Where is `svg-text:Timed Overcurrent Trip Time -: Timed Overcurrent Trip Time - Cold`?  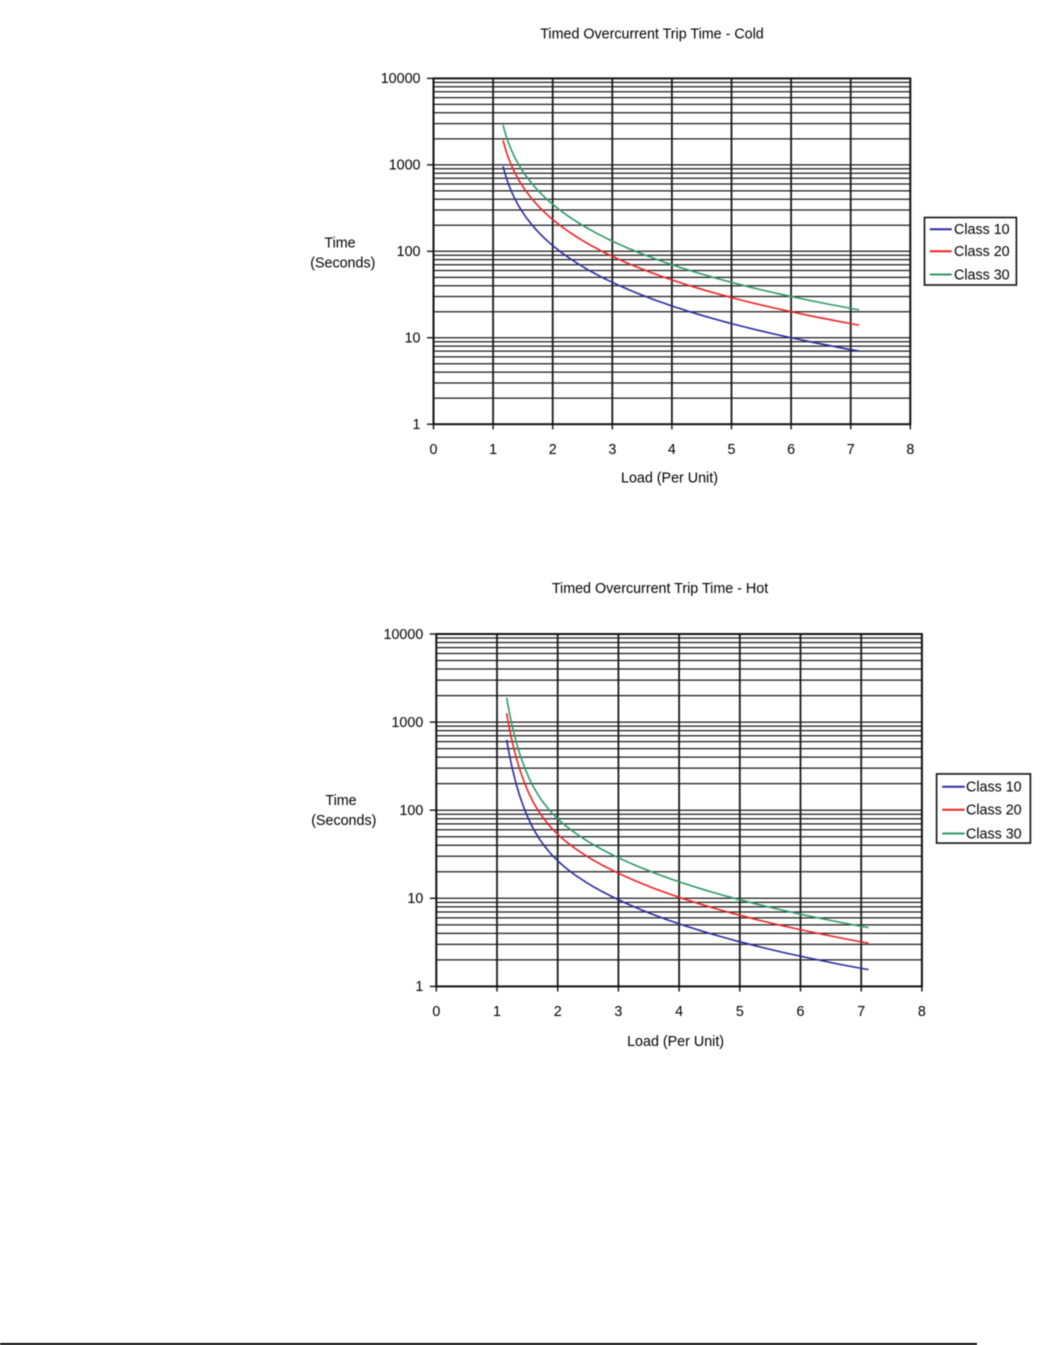
svg-text:Timed Overcurrent Trip Time -: Timed Overcurrent Trip Time - Cold is located at coordinates (652, 35).